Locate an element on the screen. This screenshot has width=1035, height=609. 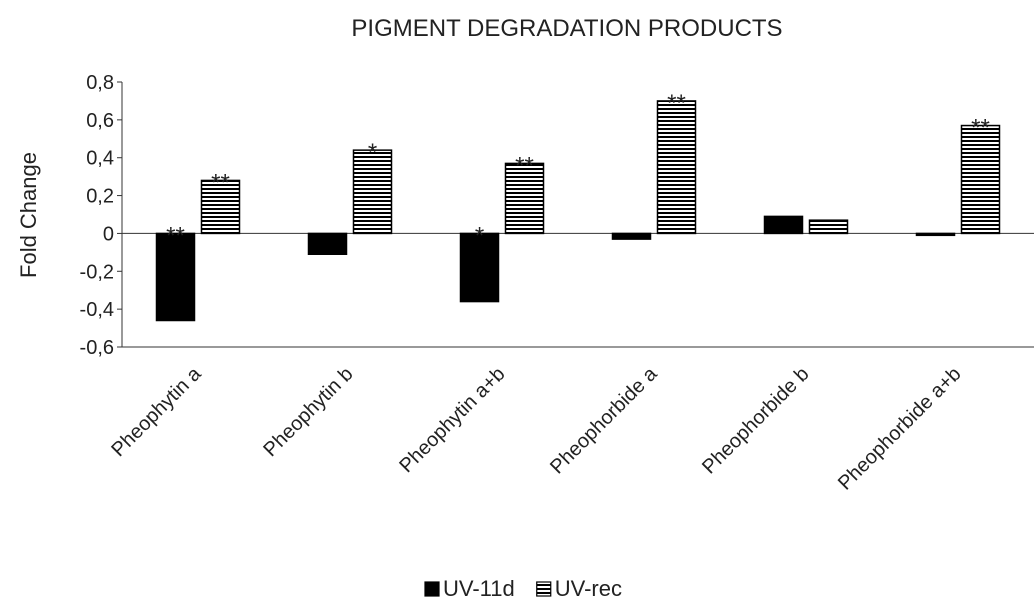
chart-title: PIGMENT DEGRADATION PRODUCTS is located at coordinates (566, 28).